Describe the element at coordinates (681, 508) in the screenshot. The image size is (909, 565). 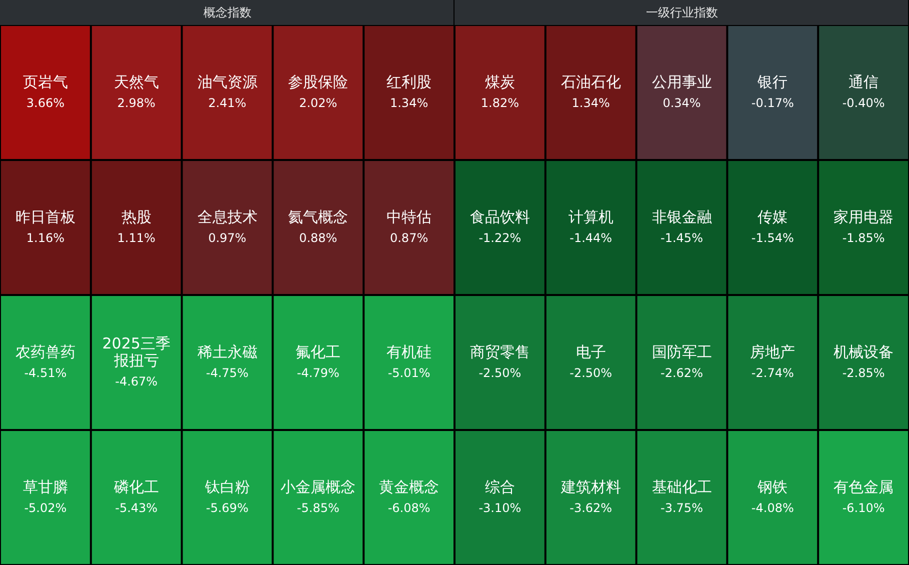
I see `data-label: -3.75%` at that location.